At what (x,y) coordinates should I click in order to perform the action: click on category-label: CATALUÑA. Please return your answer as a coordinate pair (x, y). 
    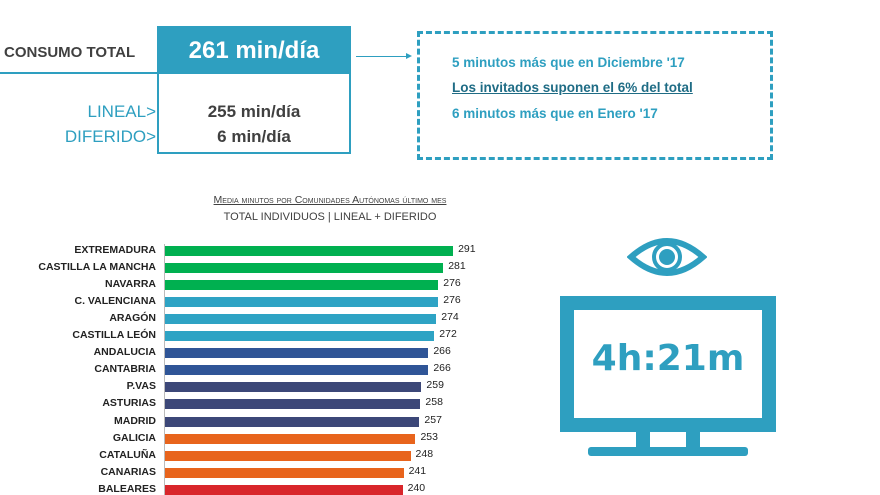
    Looking at the image, I should click on (127, 454).